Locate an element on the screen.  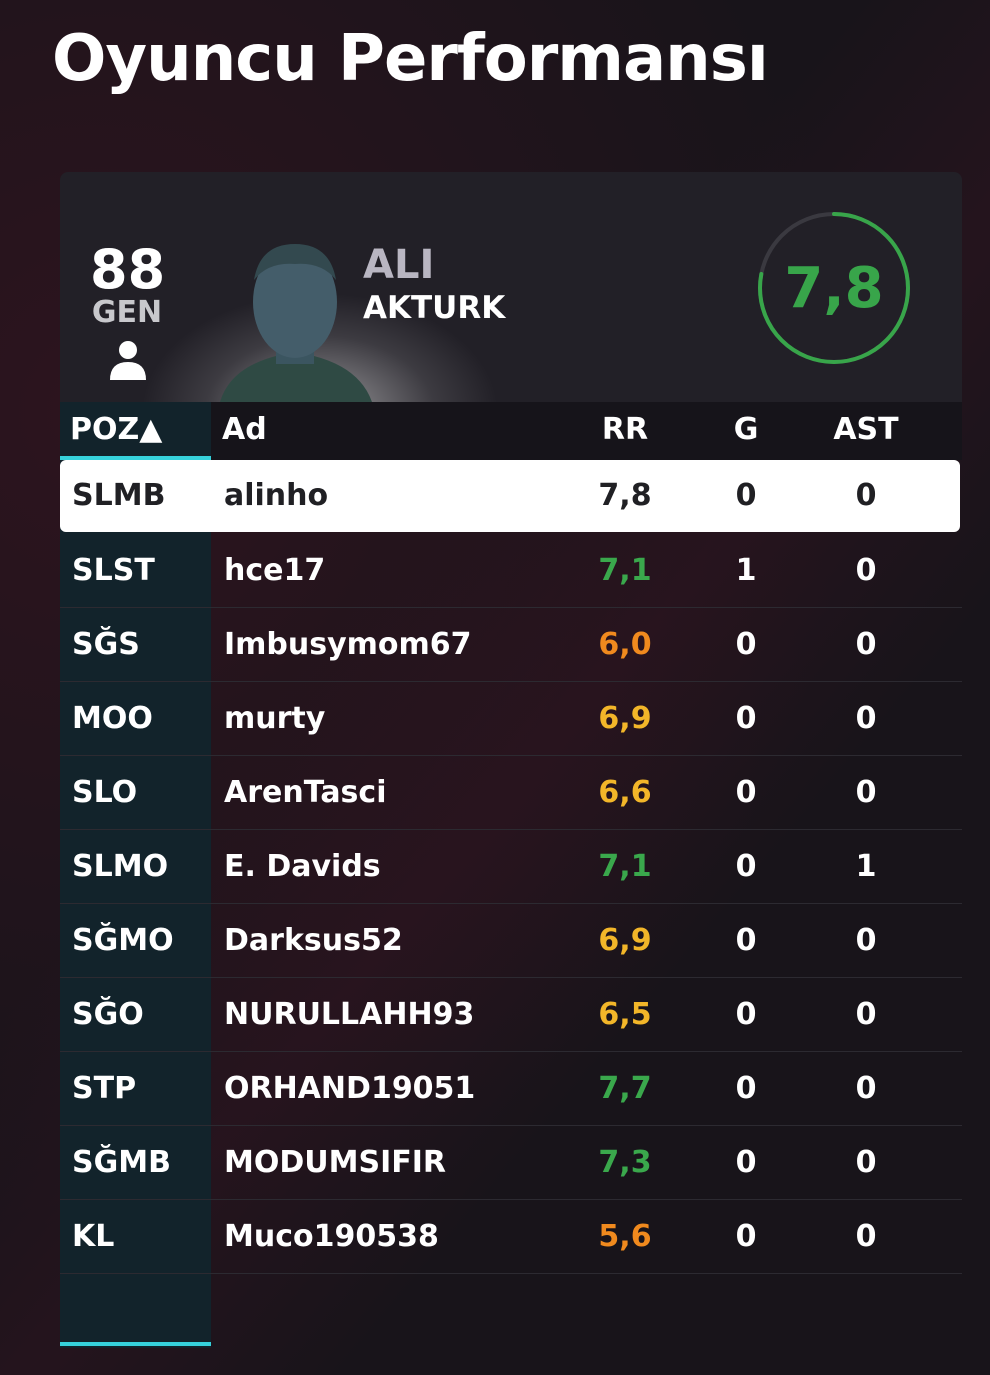
table-row: SĞS Imbusymom67 6,0 0 0 is located at coordinates (511, 645).